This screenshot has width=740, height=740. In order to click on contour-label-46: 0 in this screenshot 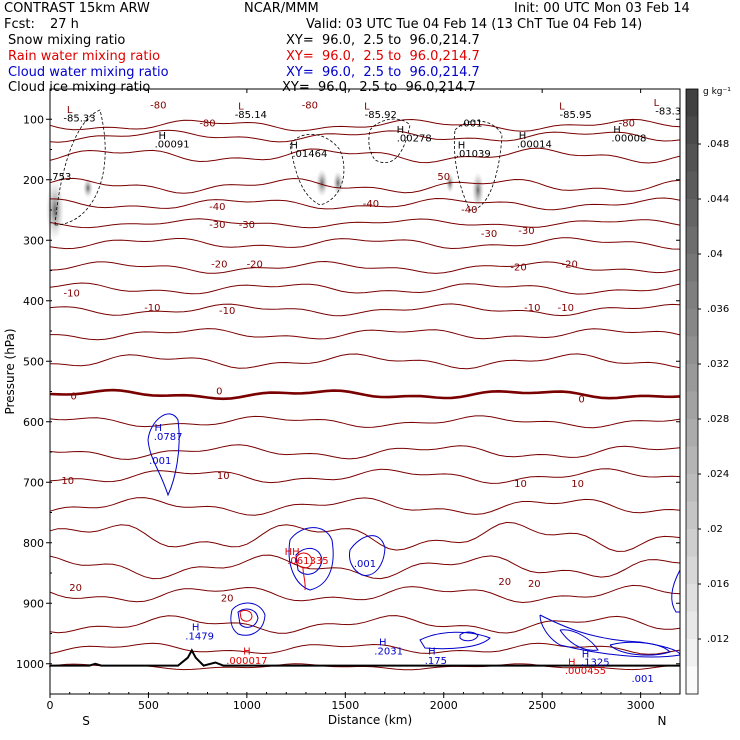, I will do `click(219, 392)`.